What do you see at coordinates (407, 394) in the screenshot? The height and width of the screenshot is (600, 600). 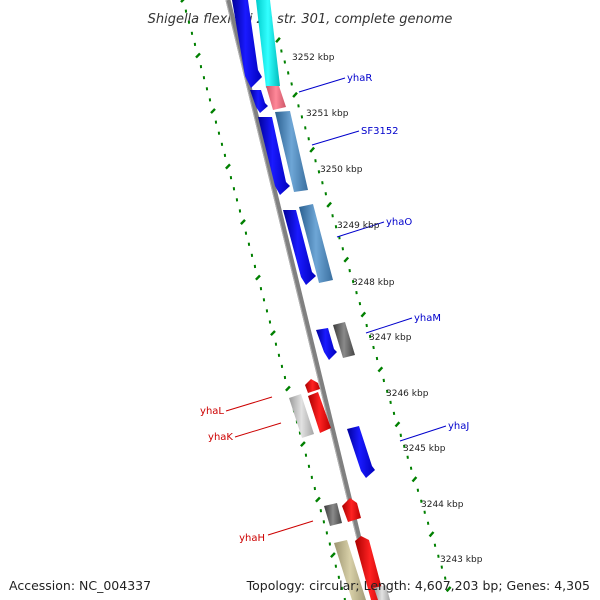 I see `scale-label: 3246 kbp` at bounding box center [407, 394].